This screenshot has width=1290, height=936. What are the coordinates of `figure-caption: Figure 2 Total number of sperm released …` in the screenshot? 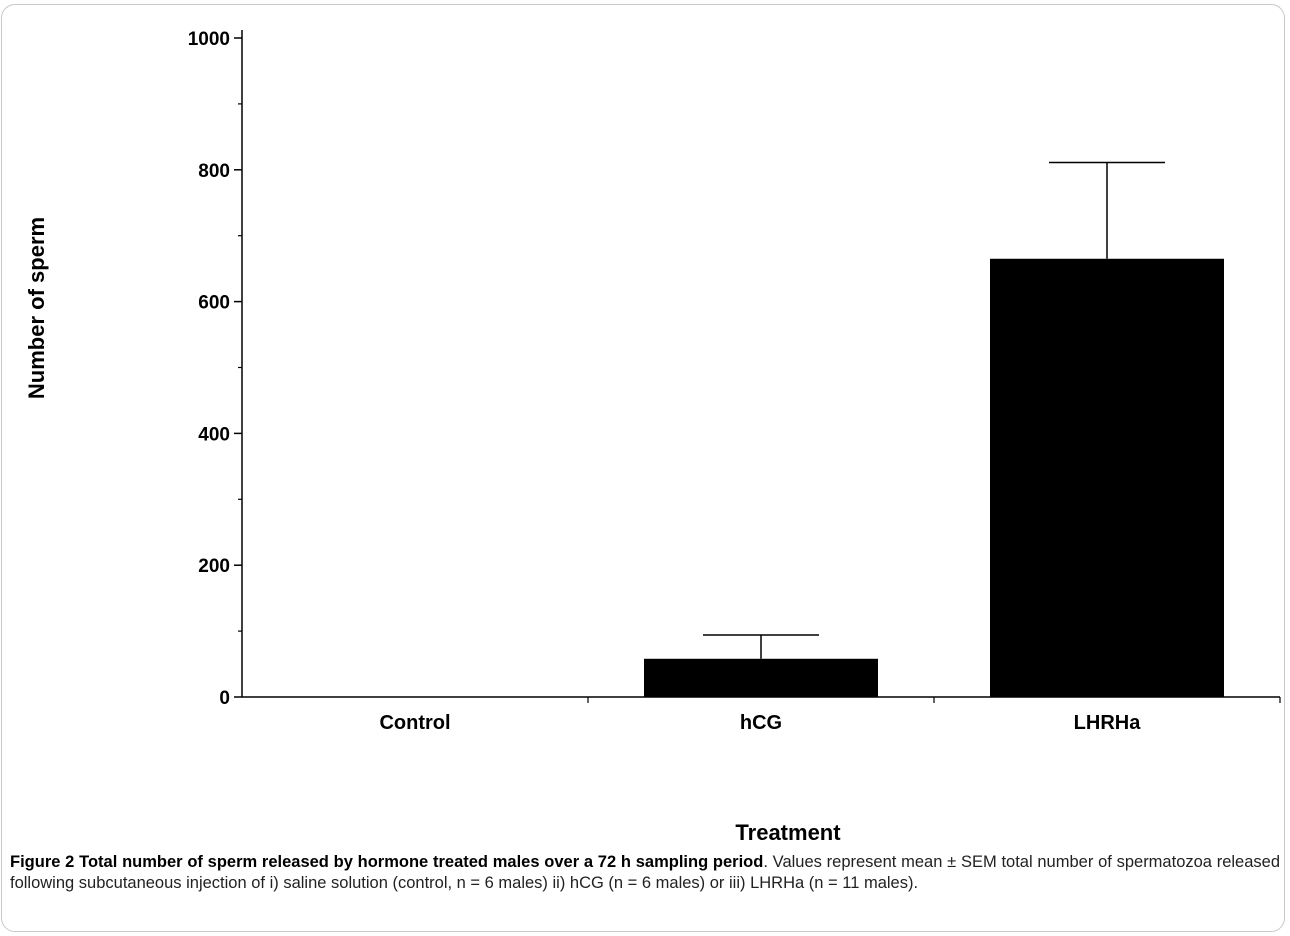 It's located at (645, 873).